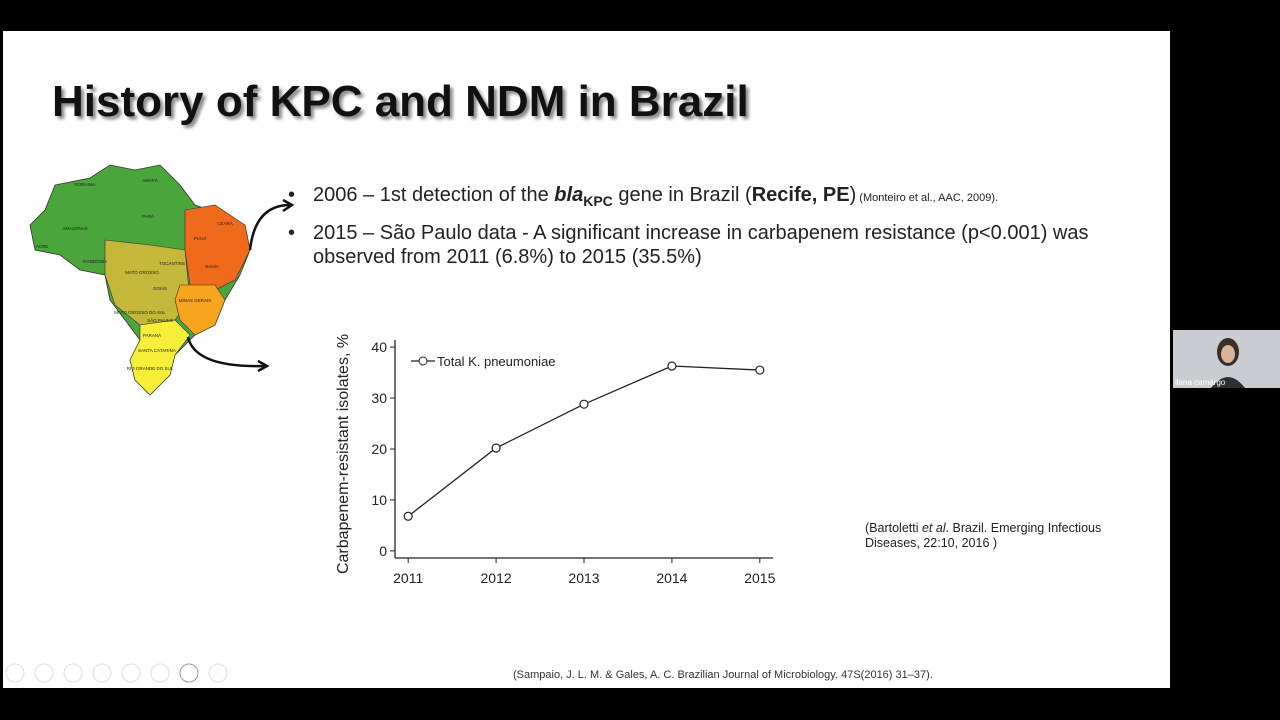 The width and height of the screenshot is (1280, 720). I want to click on map-label: BAHIA, so click(212, 266).